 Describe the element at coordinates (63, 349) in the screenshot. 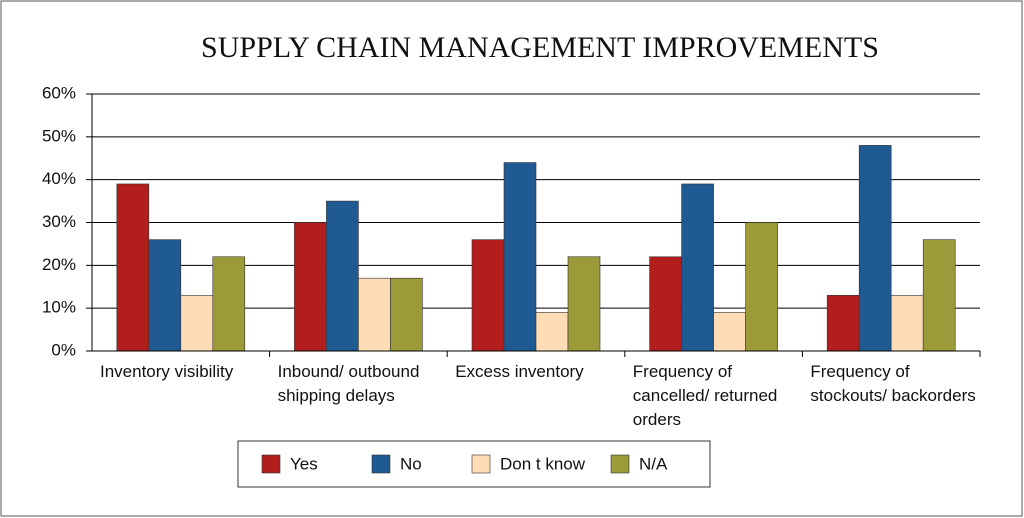

I see `y-tick-label: 0%` at that location.